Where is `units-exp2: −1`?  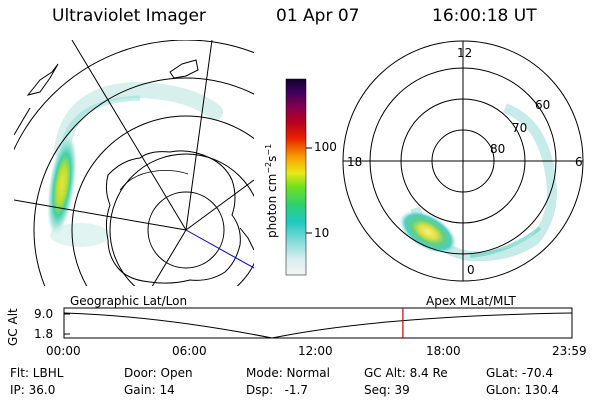
units-exp2: −1 is located at coordinates (268, 149).